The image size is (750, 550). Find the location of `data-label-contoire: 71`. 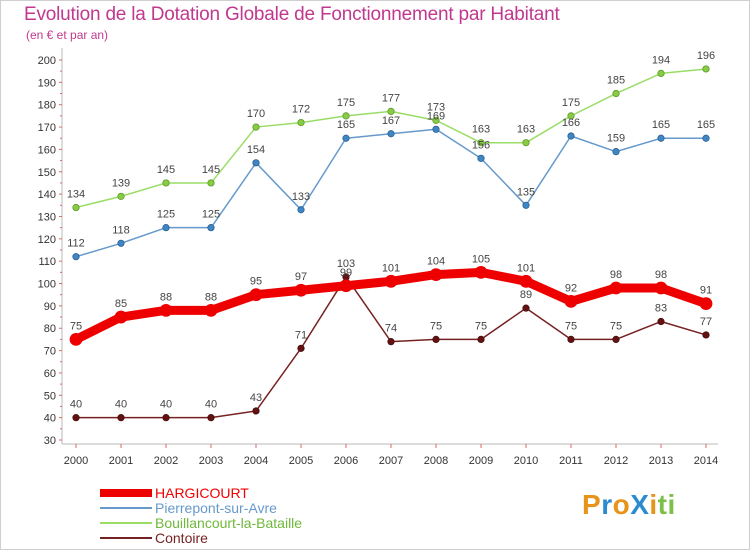

data-label-contoire: 71 is located at coordinates (301, 335).